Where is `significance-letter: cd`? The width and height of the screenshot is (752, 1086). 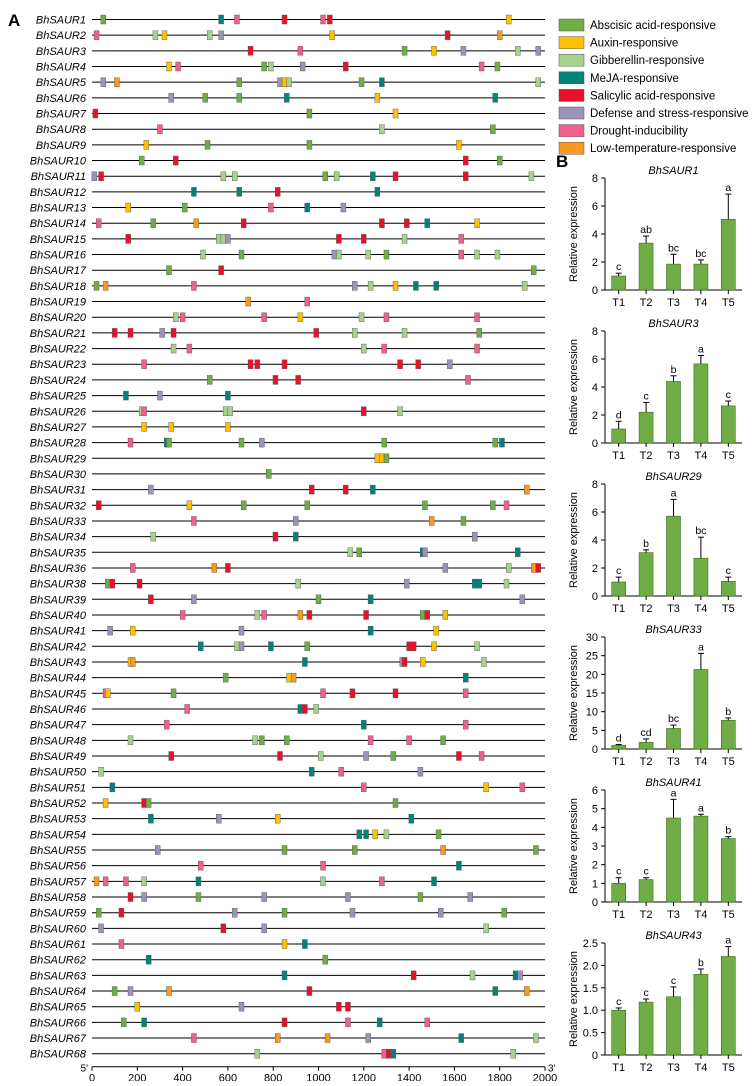 significance-letter: cd is located at coordinates (646, 733).